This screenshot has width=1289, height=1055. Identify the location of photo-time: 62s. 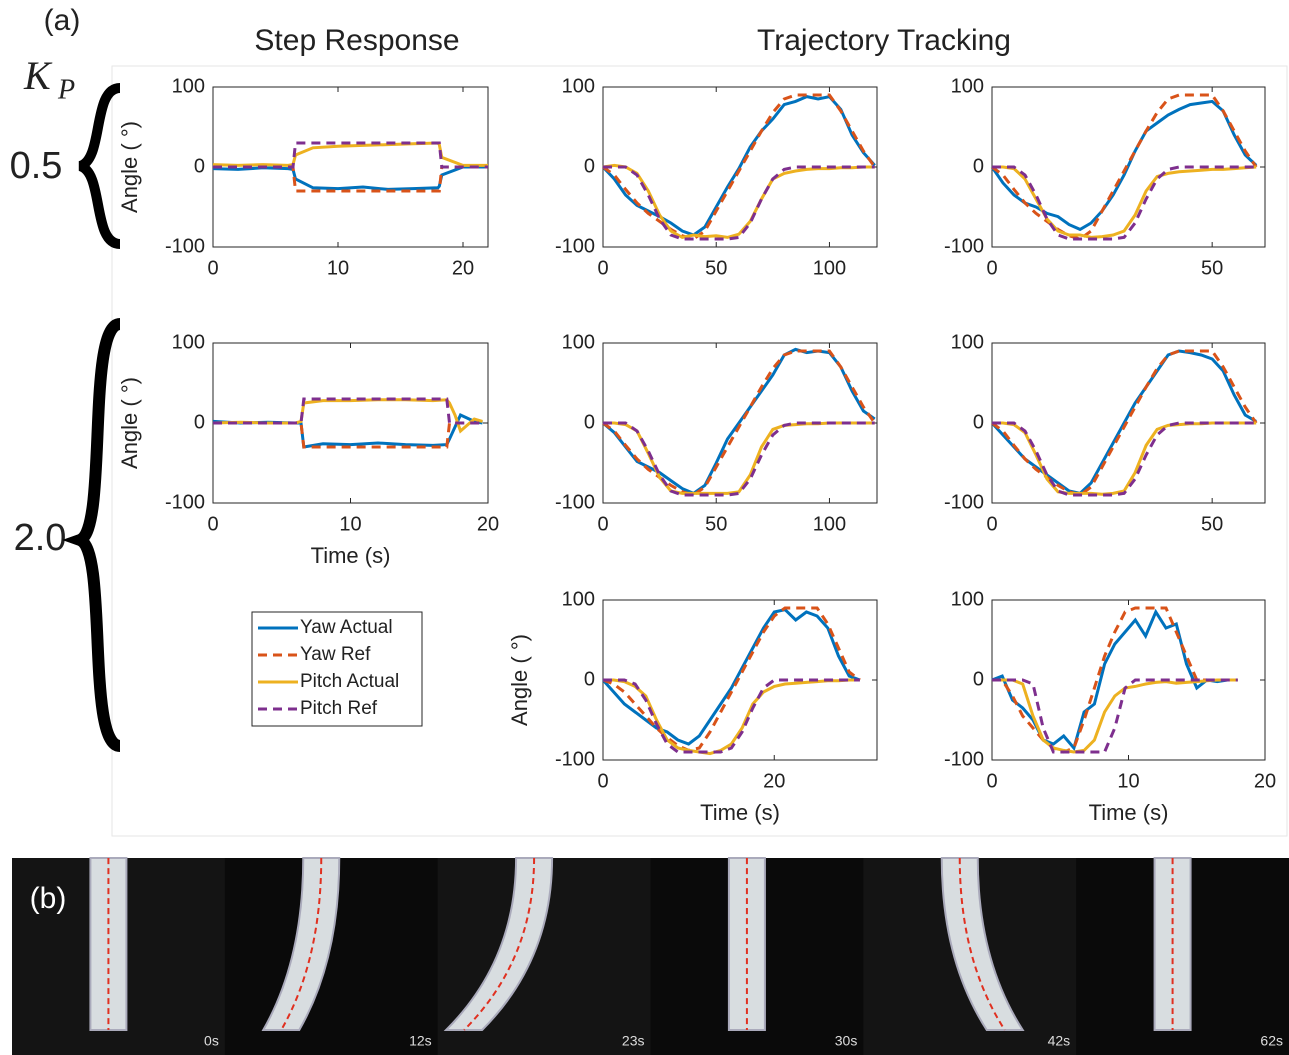
(1271, 1041).